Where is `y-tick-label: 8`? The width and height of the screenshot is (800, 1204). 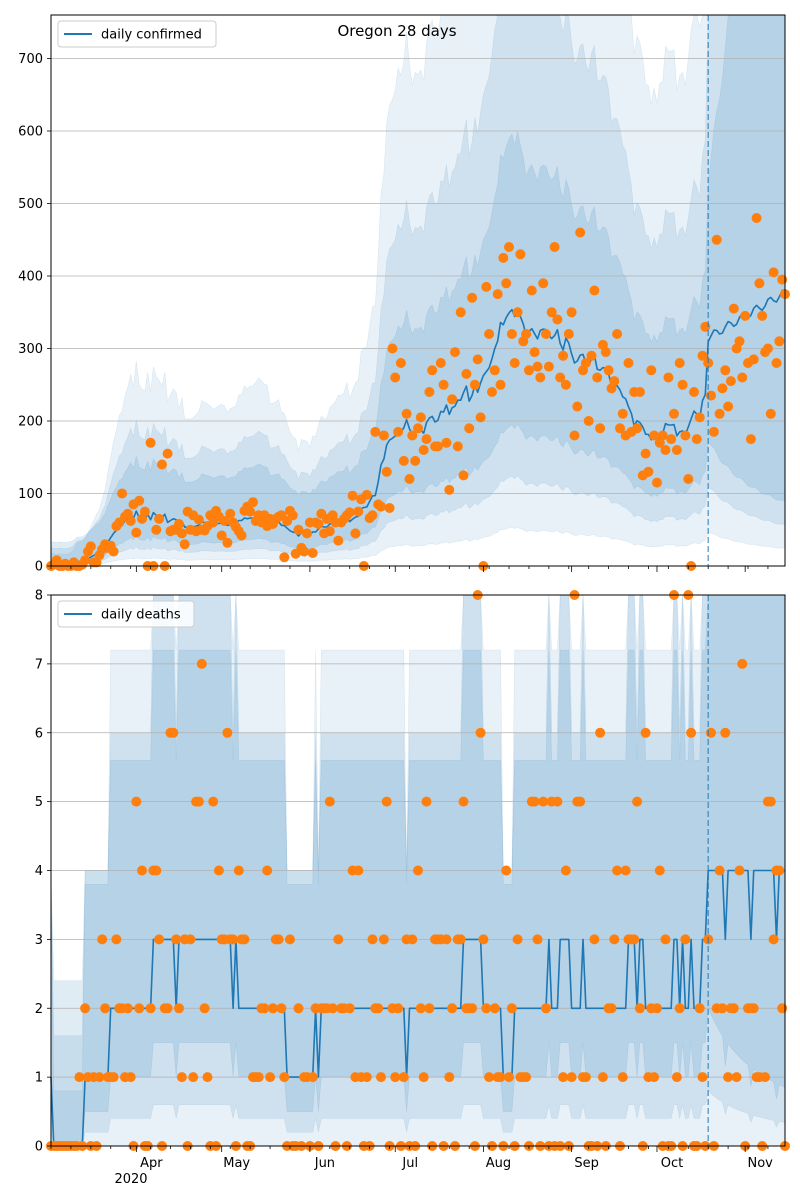 y-tick-label: 8 is located at coordinates (39, 596).